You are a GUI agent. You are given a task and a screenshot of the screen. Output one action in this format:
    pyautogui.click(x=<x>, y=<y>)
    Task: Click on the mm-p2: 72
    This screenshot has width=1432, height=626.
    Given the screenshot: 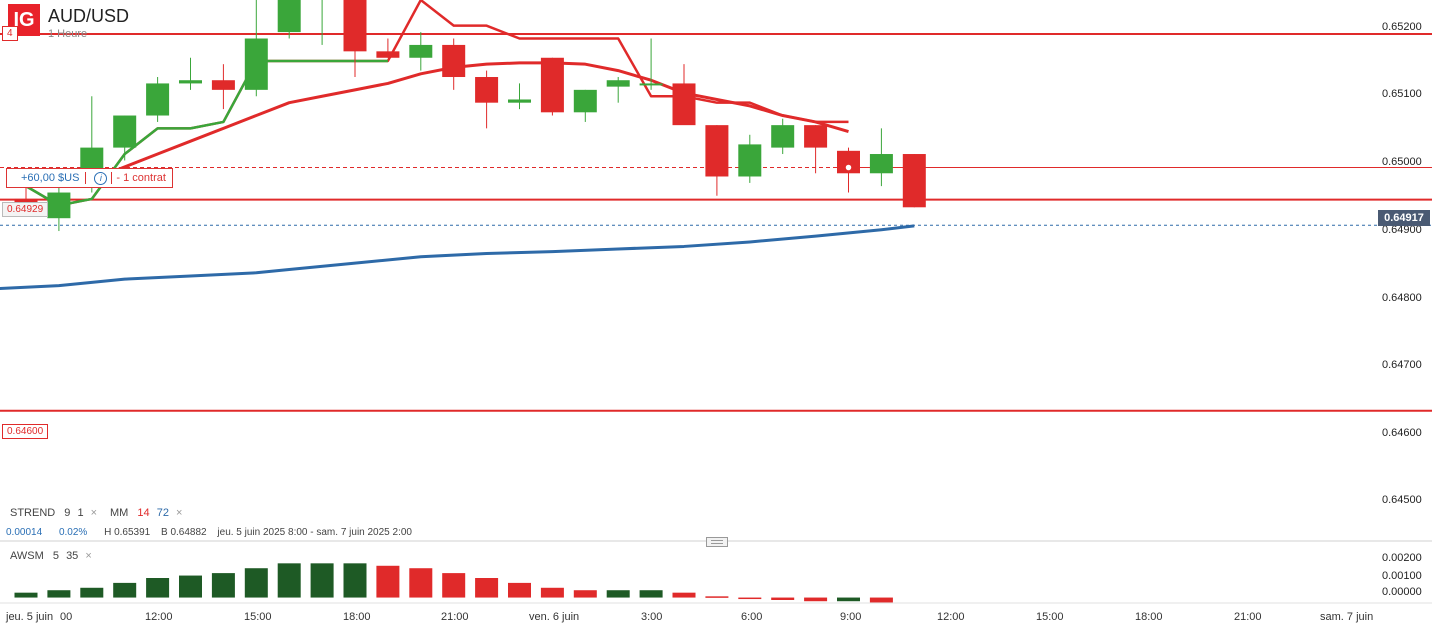 What is the action you would take?
    pyautogui.click(x=162, y=513)
    